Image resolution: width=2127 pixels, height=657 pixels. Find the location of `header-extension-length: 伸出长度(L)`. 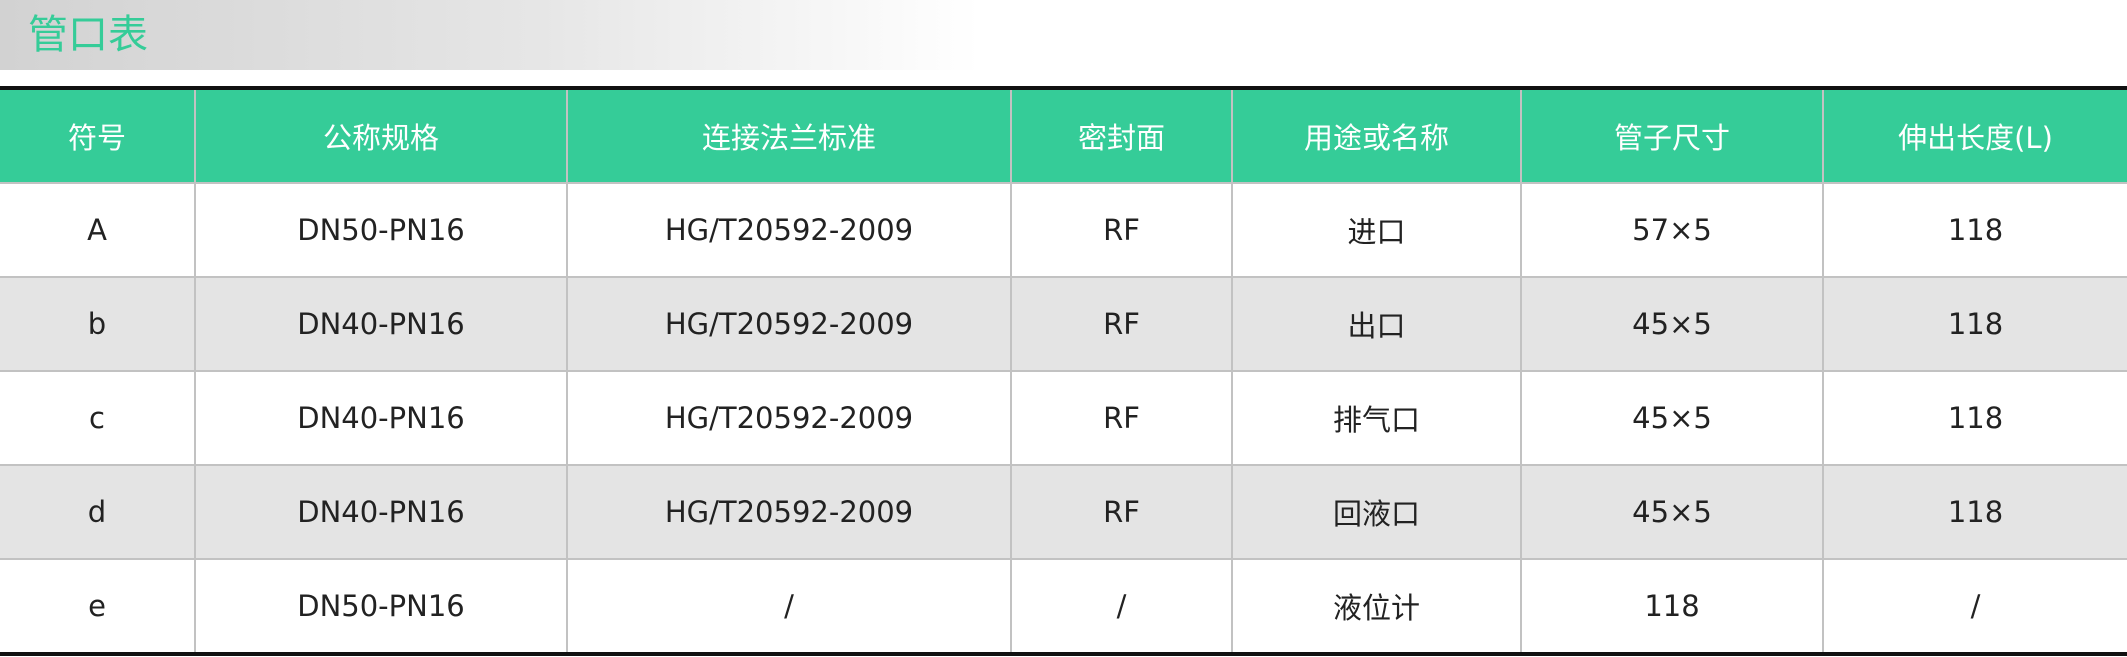

header-extension-length: 伸出长度(L) is located at coordinates (1974, 135).